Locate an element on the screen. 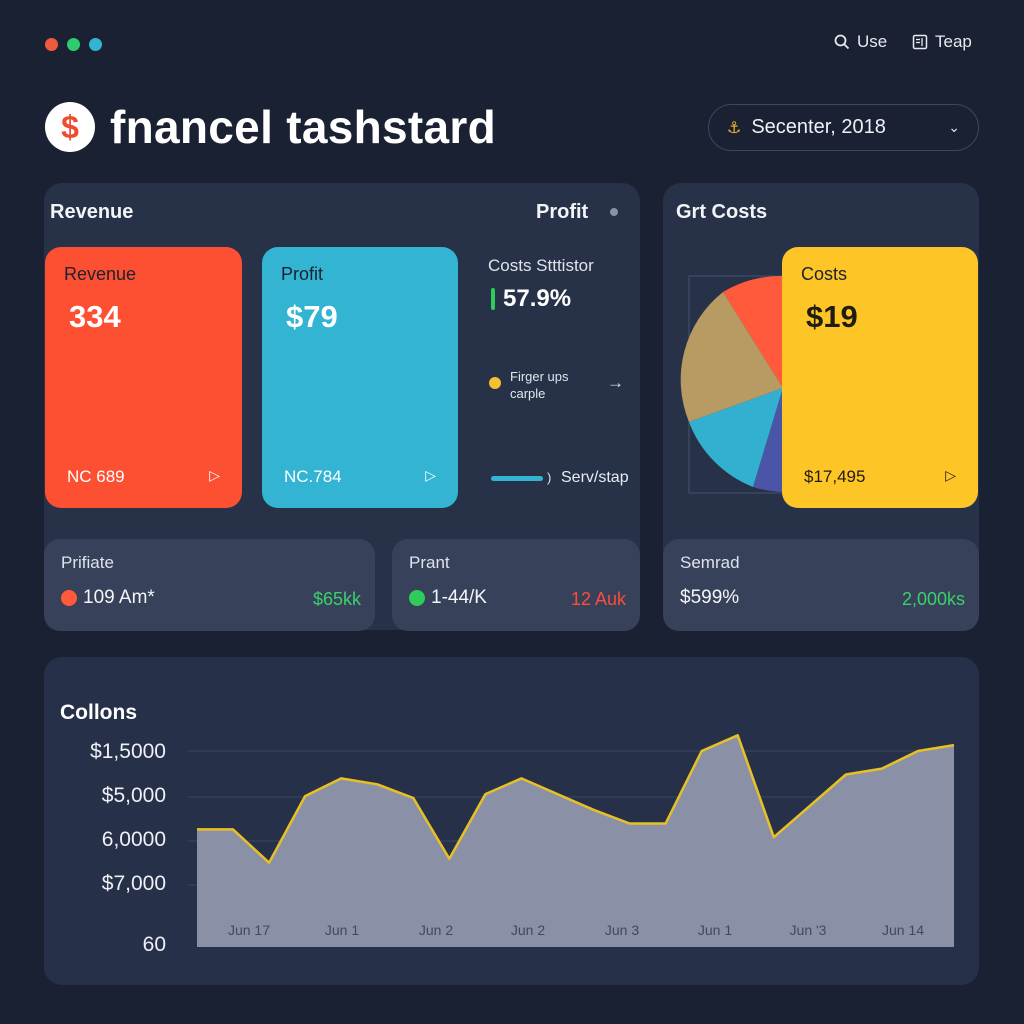 The height and width of the screenshot is (1024, 1024). stat-label: Semrad is located at coordinates (710, 562).